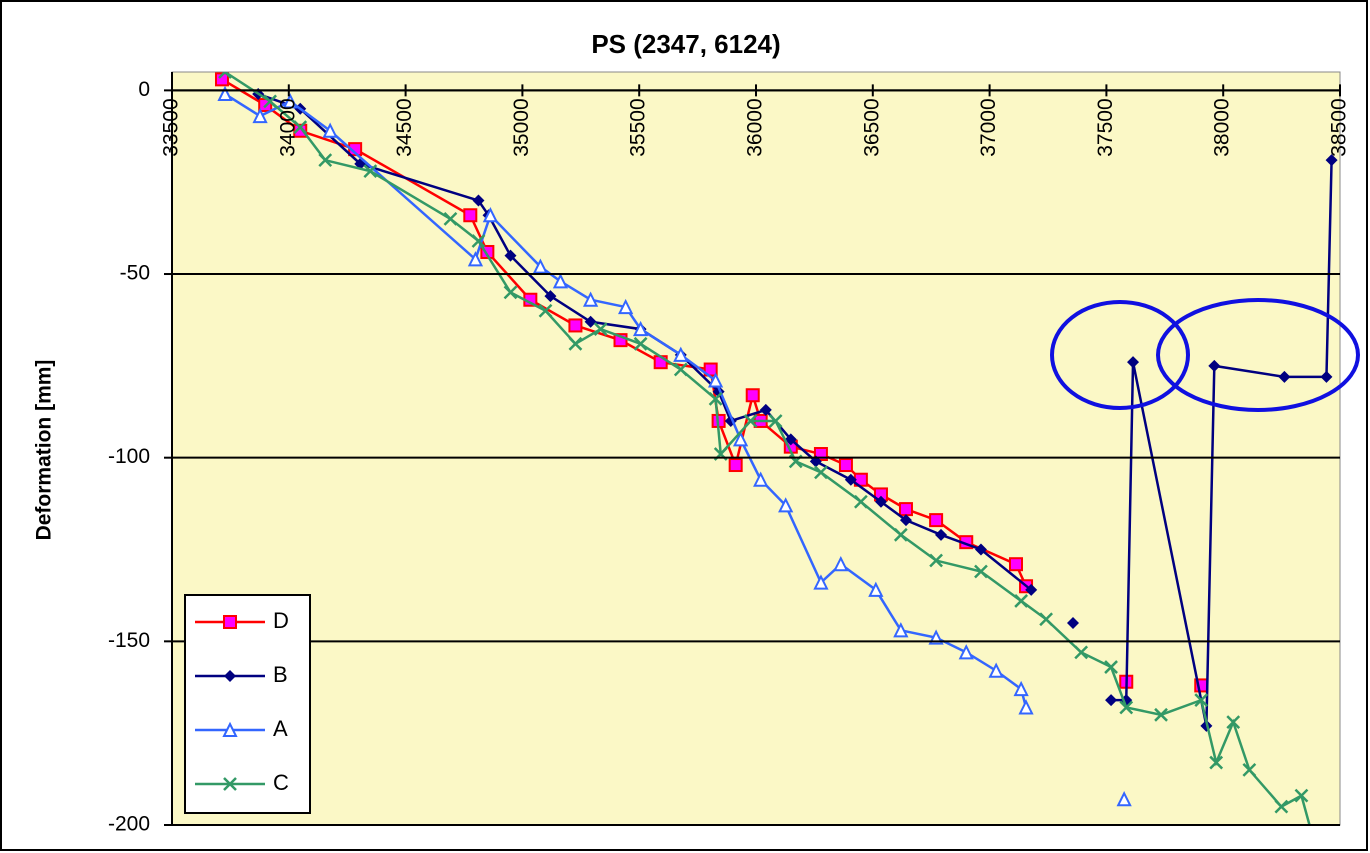  Describe the element at coordinates (280, 728) in the screenshot. I see `legend-label: A` at that location.